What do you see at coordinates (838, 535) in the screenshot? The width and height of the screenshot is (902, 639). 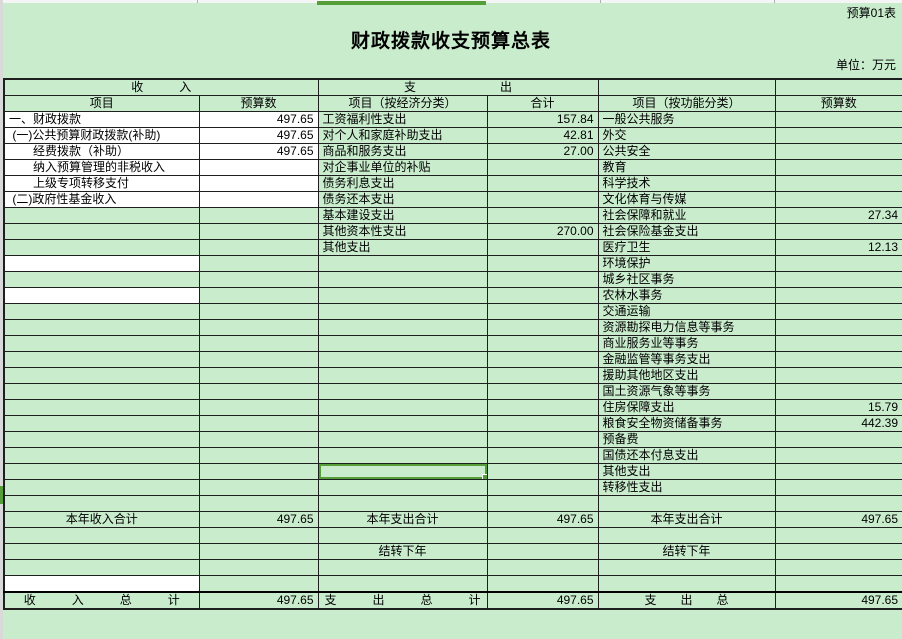 I see `cell-r27-c6` at bounding box center [838, 535].